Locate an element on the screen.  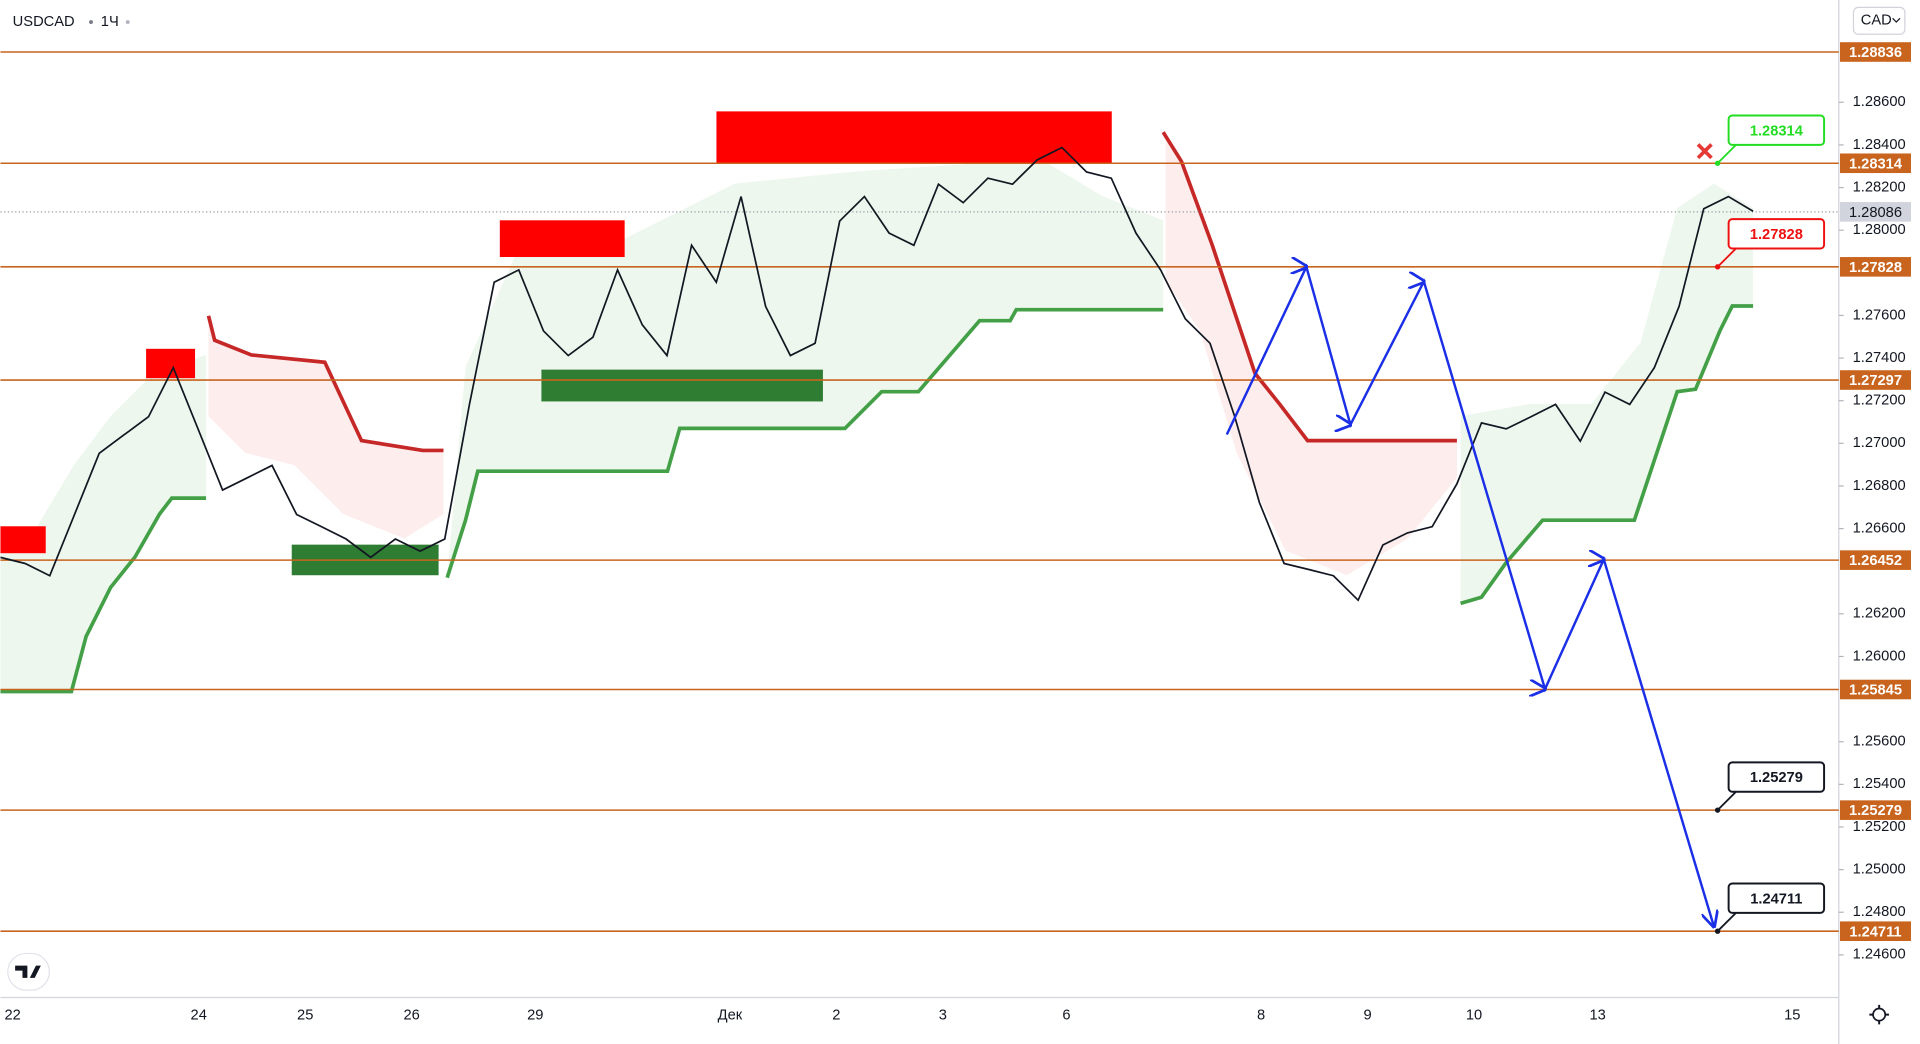
header: USDCAD 1Ч is located at coordinates (71, 22).